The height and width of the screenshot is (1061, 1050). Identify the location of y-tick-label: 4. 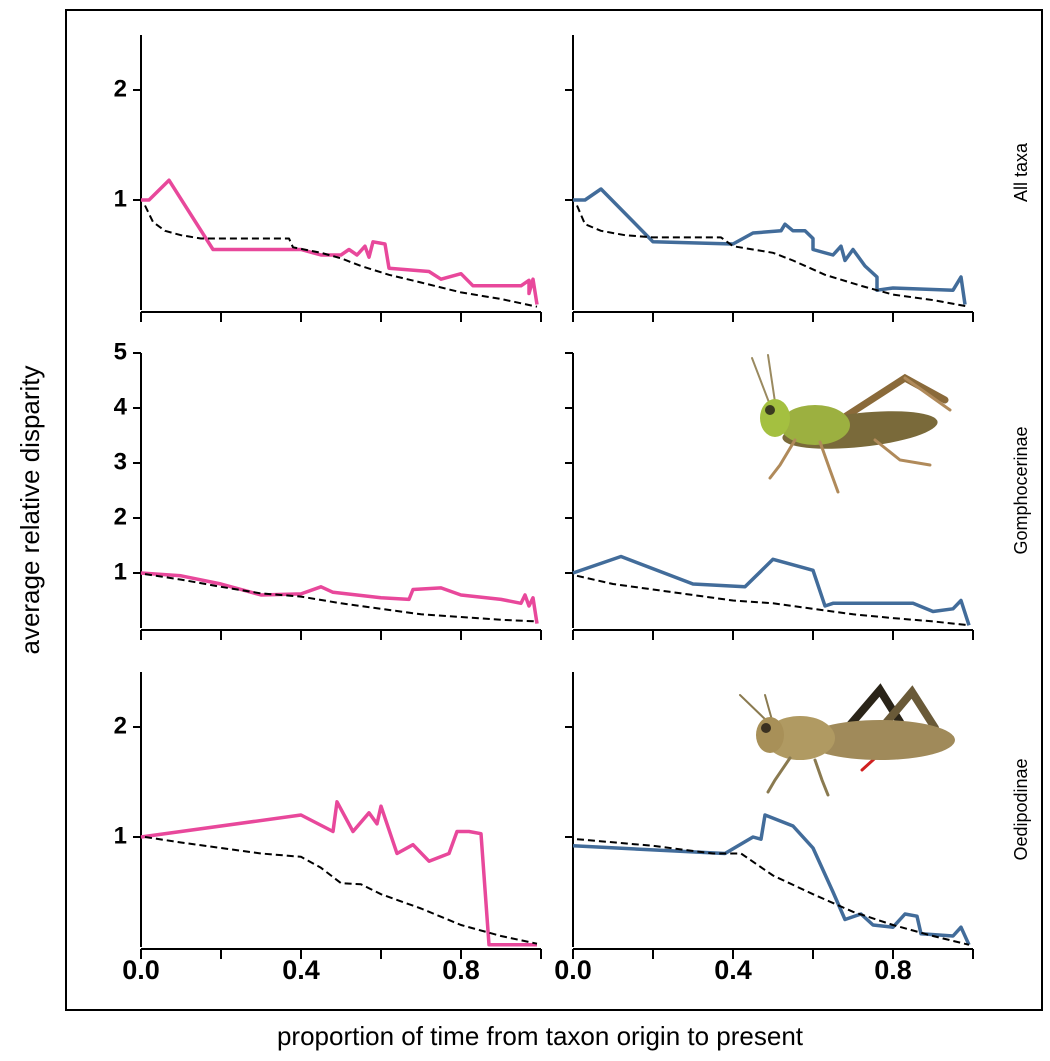
(121, 406).